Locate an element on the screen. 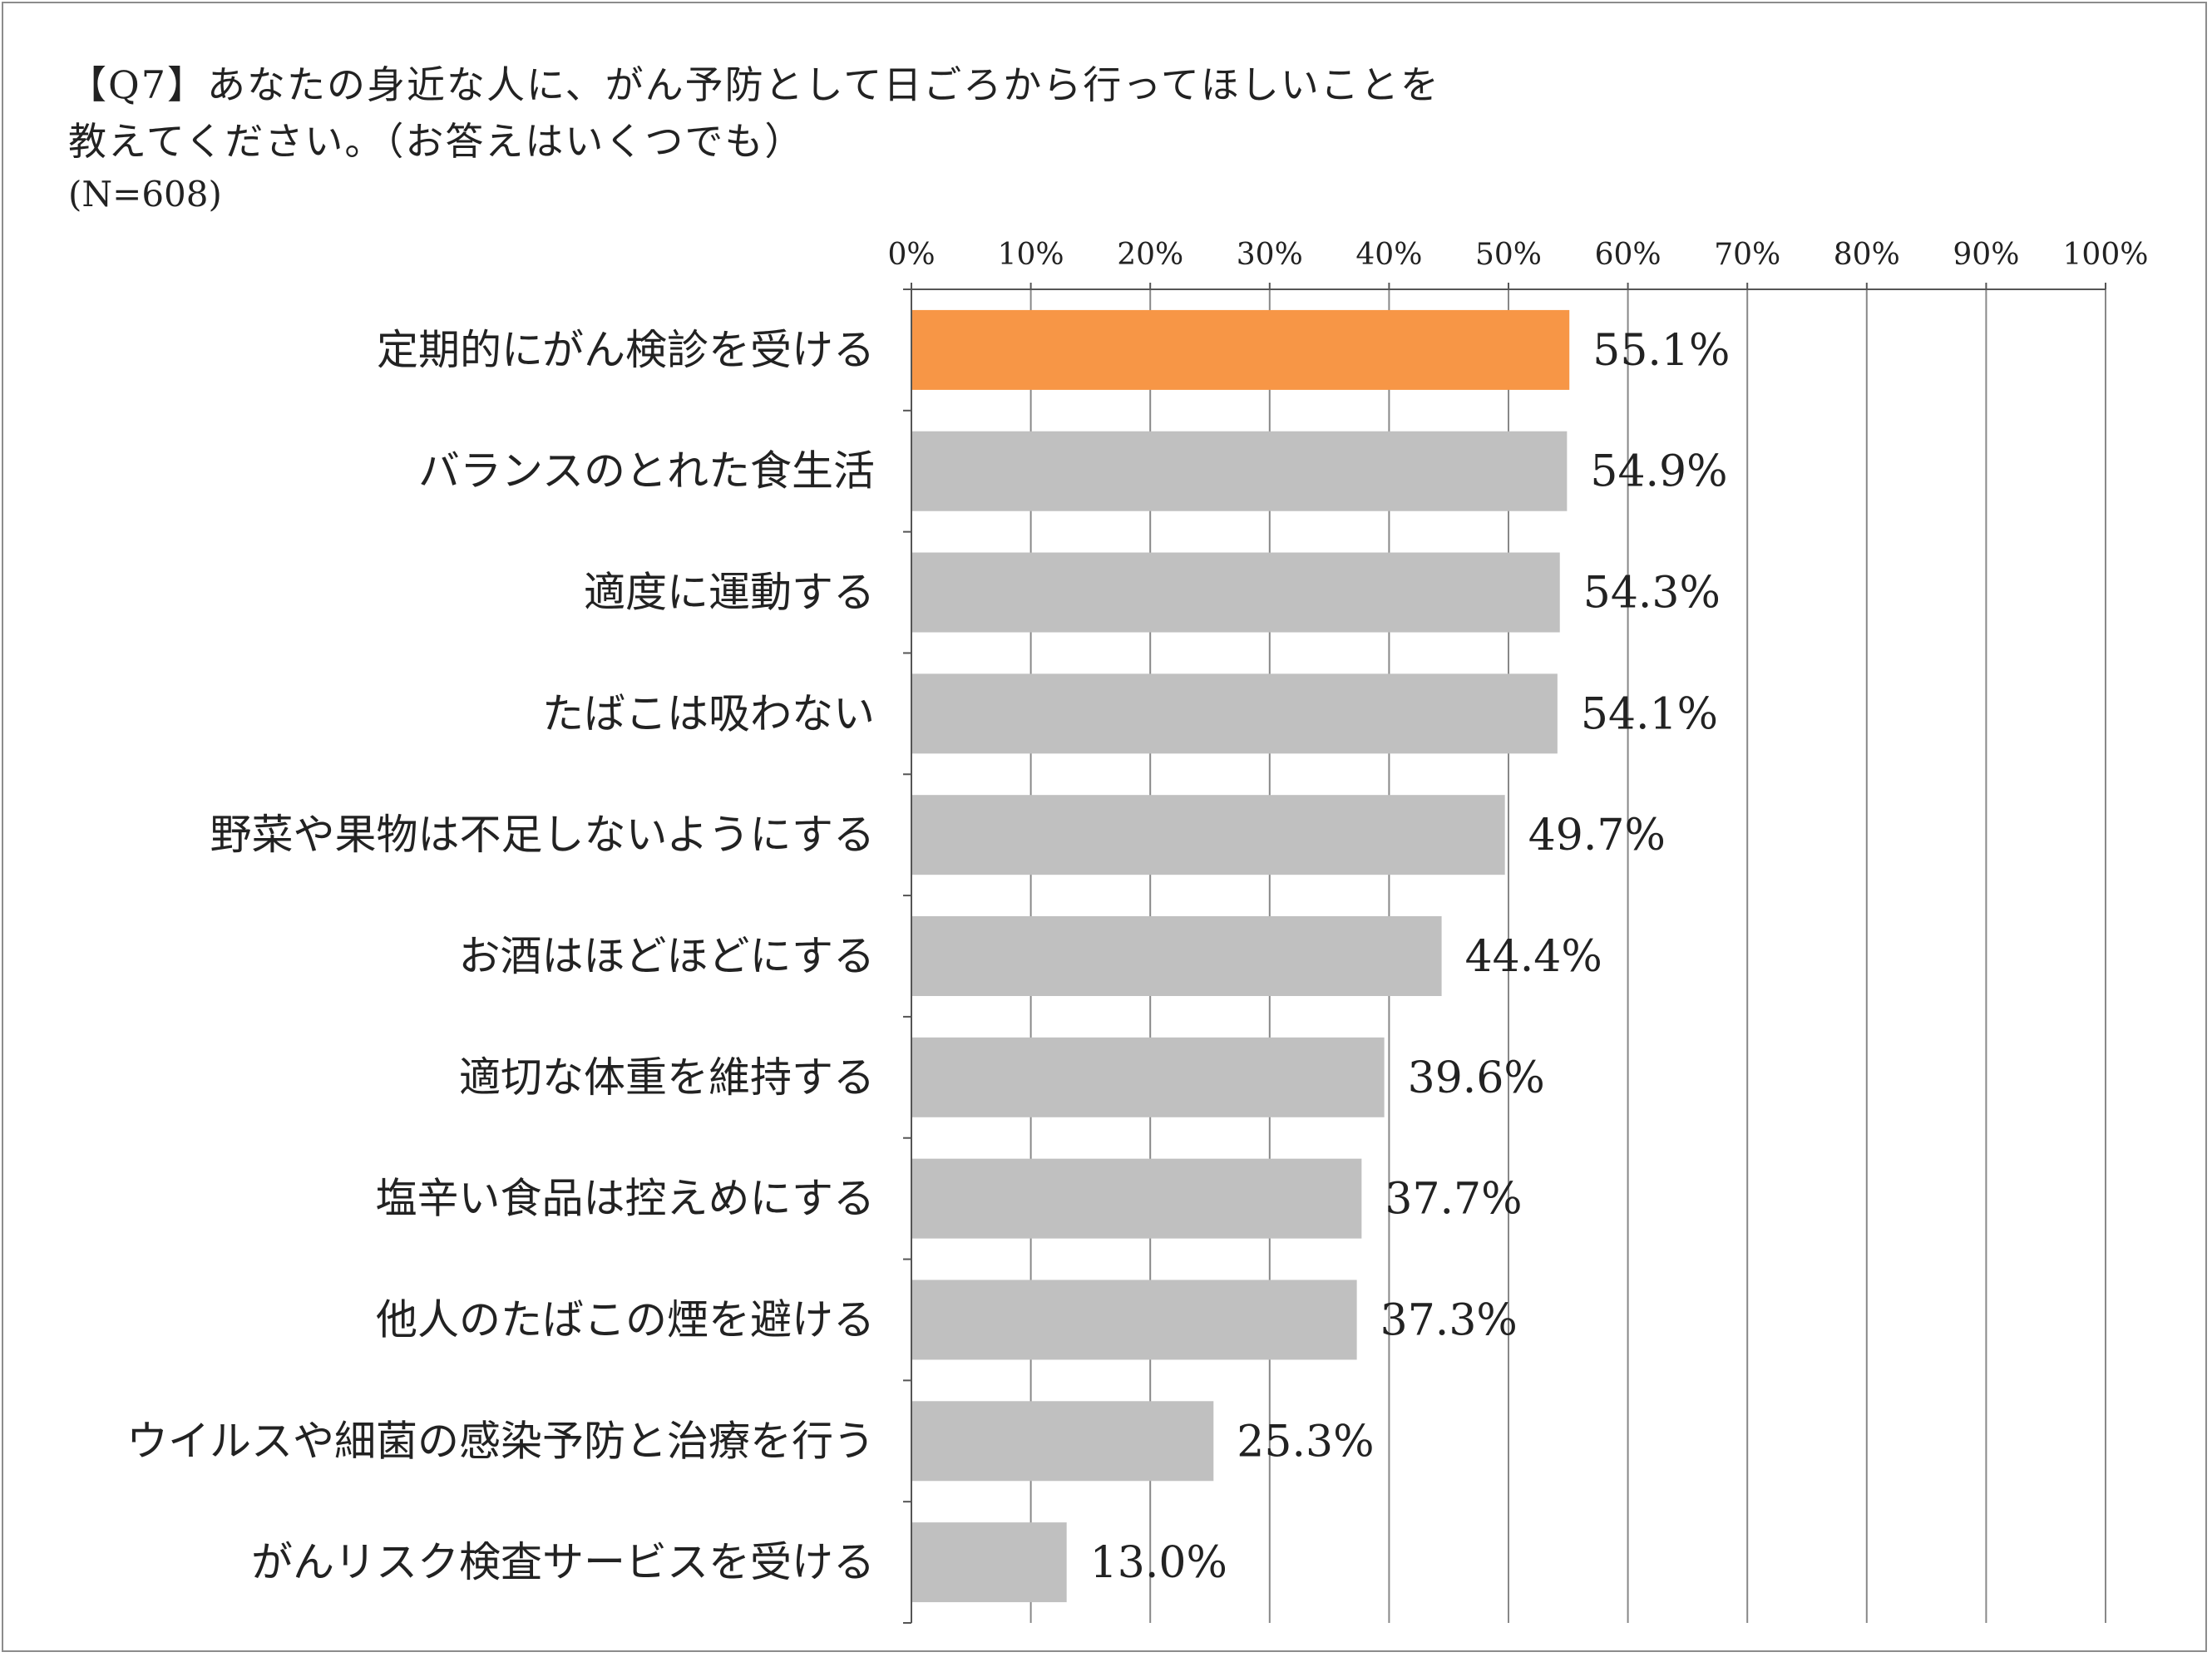 Image resolution: width=2212 pixels, height=1657 pixels. category-label: がんリスク検査サービスを受ける is located at coordinates (563, 1562).